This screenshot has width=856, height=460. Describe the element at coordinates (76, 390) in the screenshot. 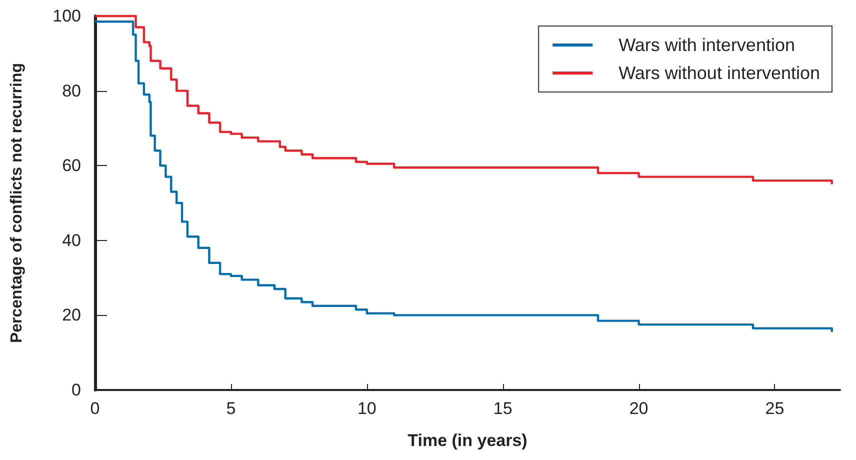

I see `y-tick-label: 0` at that location.